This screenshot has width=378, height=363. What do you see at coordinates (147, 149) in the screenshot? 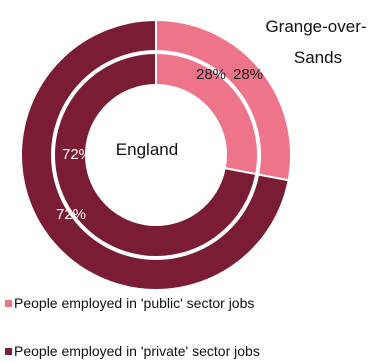
I see `inner-ring-name: England` at bounding box center [147, 149].